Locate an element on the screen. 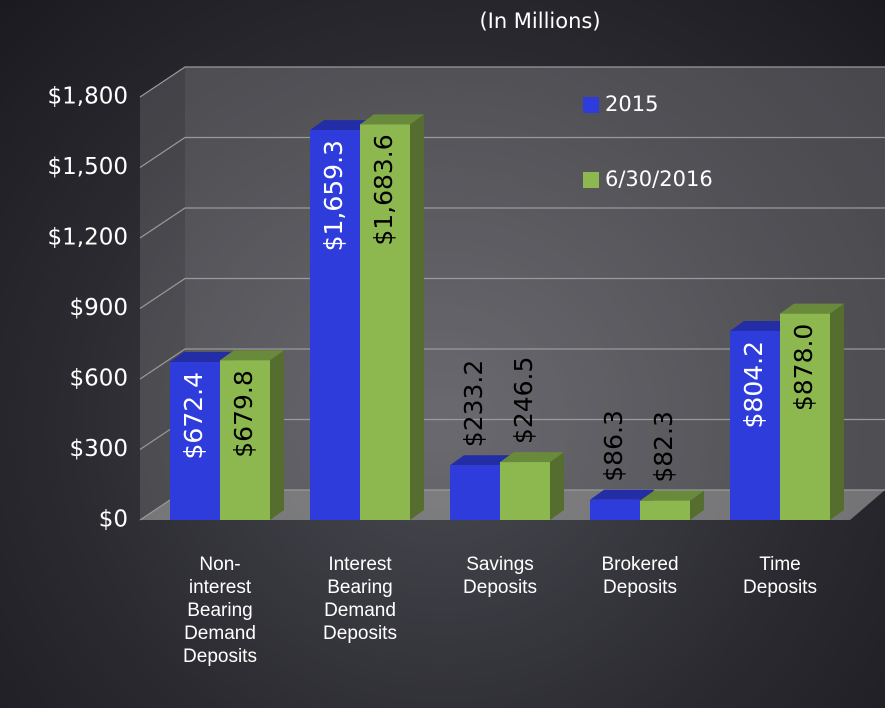 Image resolution: width=885 pixels, height=708 pixels. y-tick-label: $300 is located at coordinates (98, 449).